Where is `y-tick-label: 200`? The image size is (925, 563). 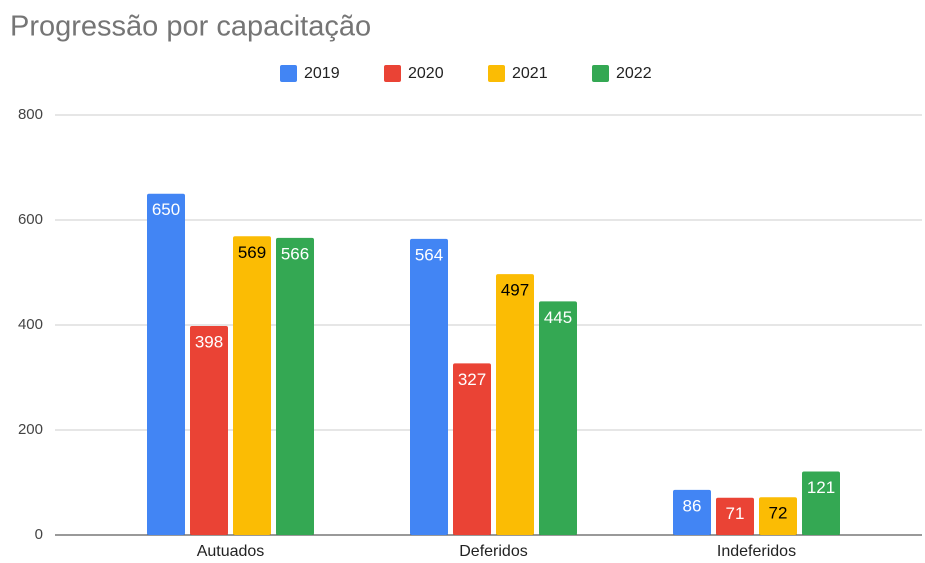
y-tick-label: 200 is located at coordinates (30, 429).